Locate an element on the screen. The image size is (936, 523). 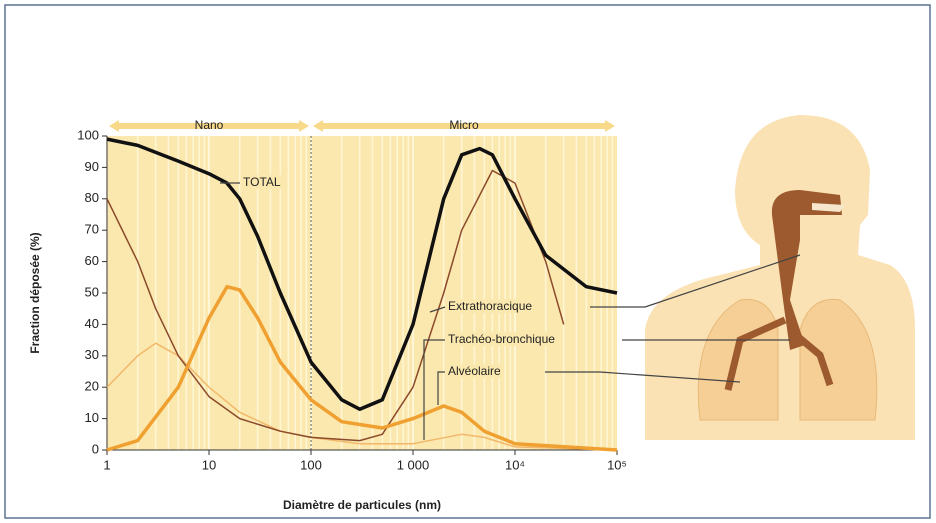
x-axis-label: Diamètre de particules (nm) is located at coordinates (362, 505).